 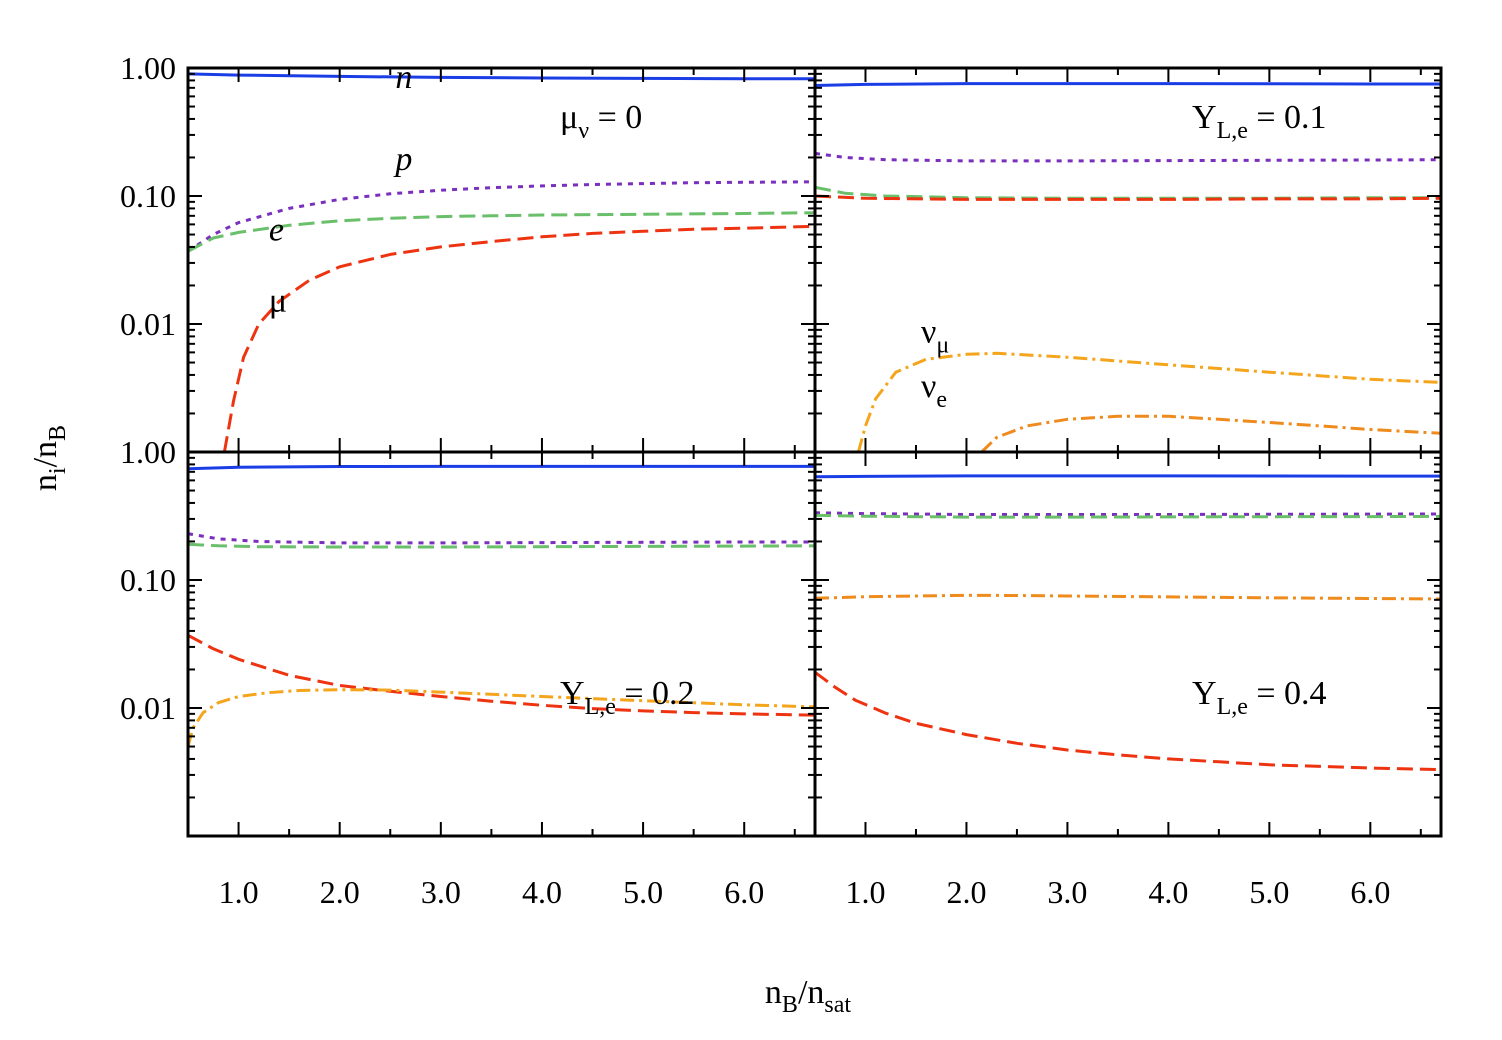 I want to click on curve-label-main: μ, so click(x=278, y=301).